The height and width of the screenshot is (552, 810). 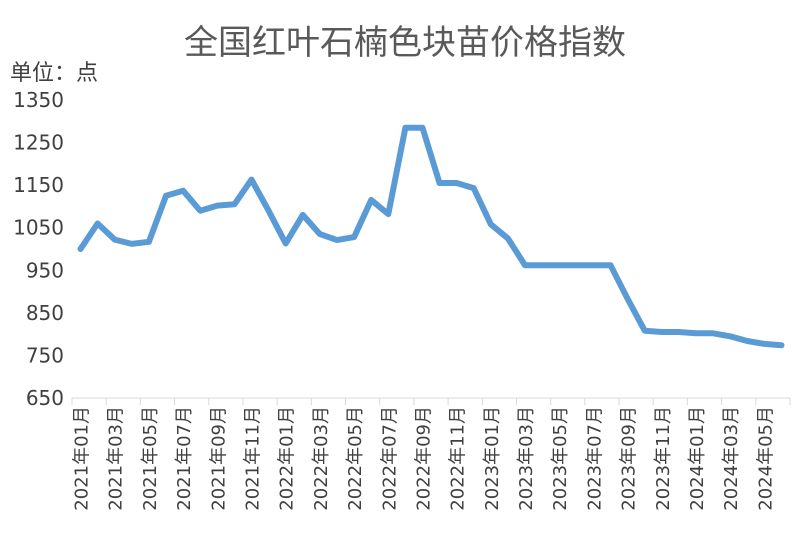 I want to click on x-tick-label: 2021年07月, so click(x=184, y=458).